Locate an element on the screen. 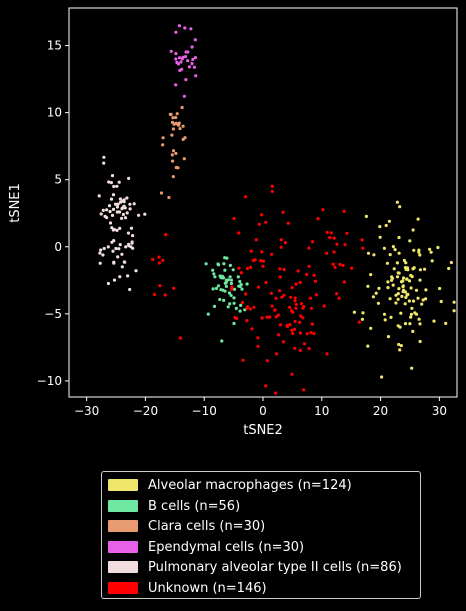 The height and width of the screenshot is (611, 466). x-axis-label: tSNE2 is located at coordinates (263, 430).